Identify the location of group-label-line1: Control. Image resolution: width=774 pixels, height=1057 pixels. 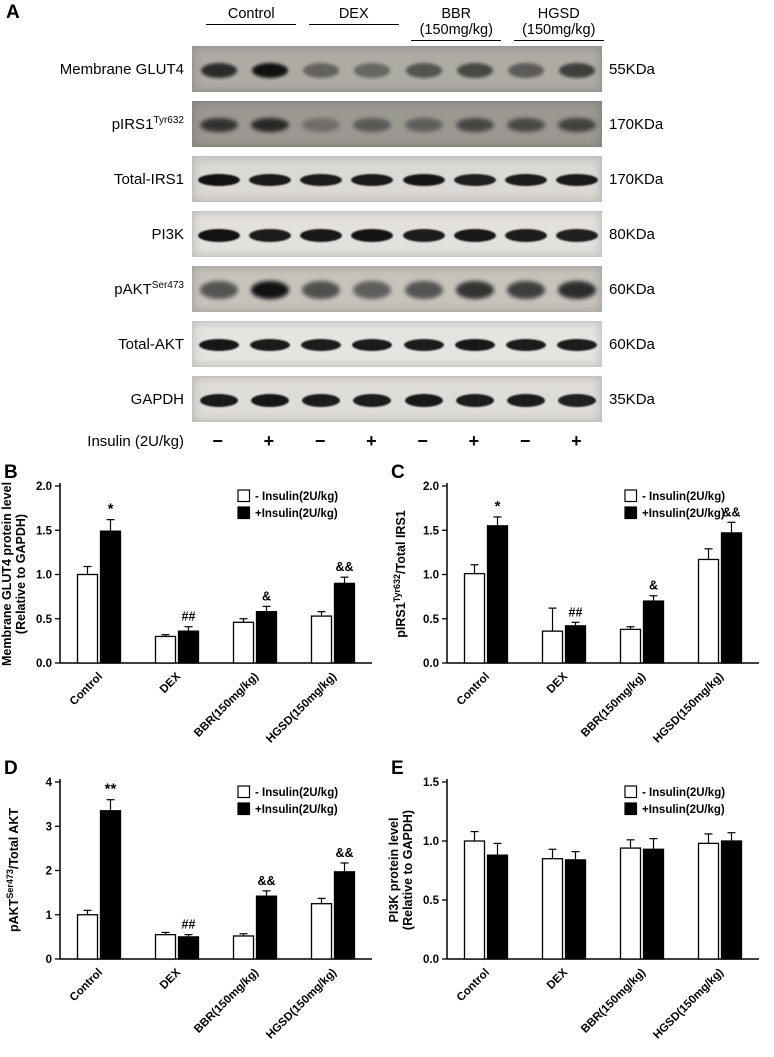
(251, 14).